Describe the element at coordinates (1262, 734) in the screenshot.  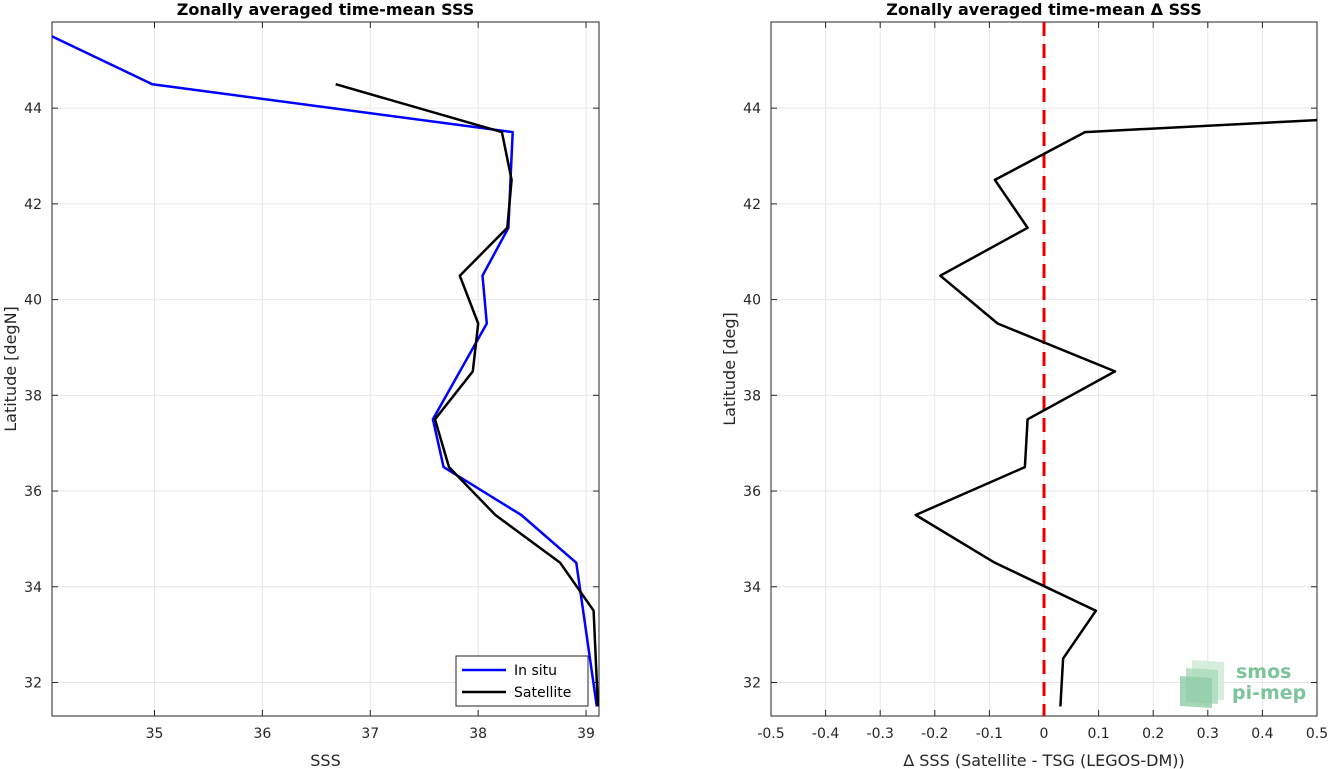
I see `x-tick-label: 0.4` at that location.